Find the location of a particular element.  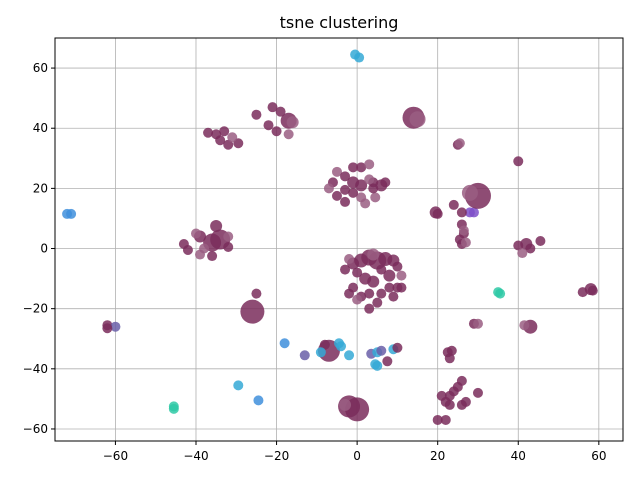

y-tick-label: 40 is located at coordinates (40, 128).